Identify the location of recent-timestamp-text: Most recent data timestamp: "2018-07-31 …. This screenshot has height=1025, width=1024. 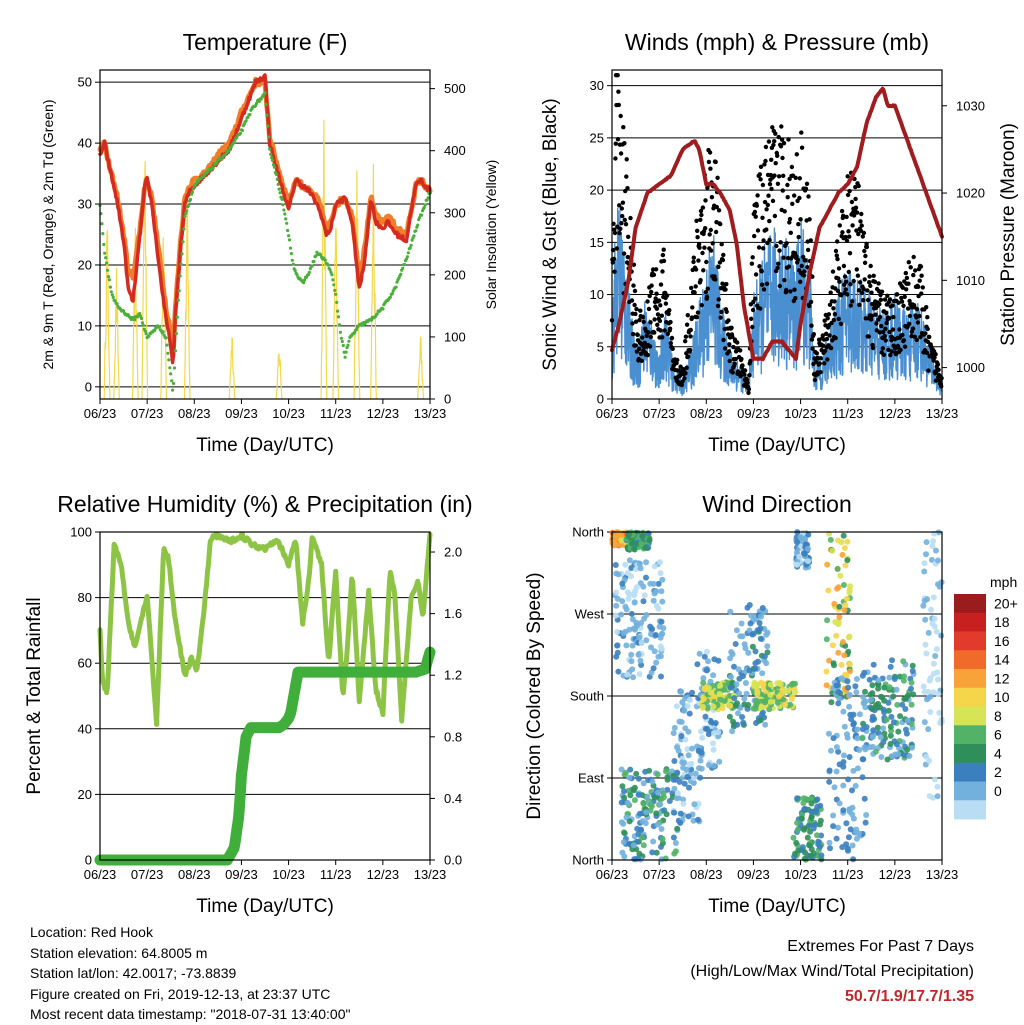
(190, 1014).